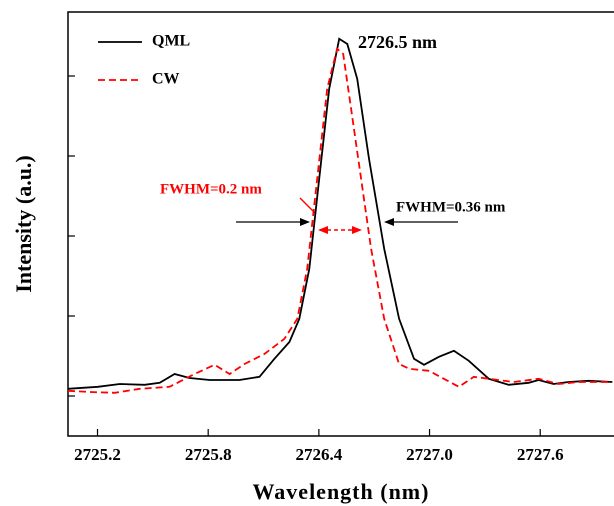  Describe the element at coordinates (347, 215) in the screenshot. I see `fwhm-arrows` at that location.